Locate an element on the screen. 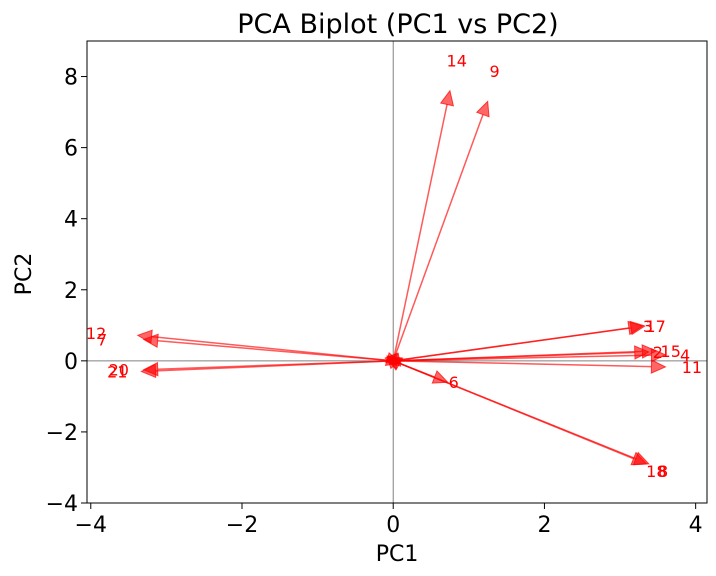 Image resolution: width=716 pixels, height=576 pixels. vector-label: 7 is located at coordinates (102, 340).